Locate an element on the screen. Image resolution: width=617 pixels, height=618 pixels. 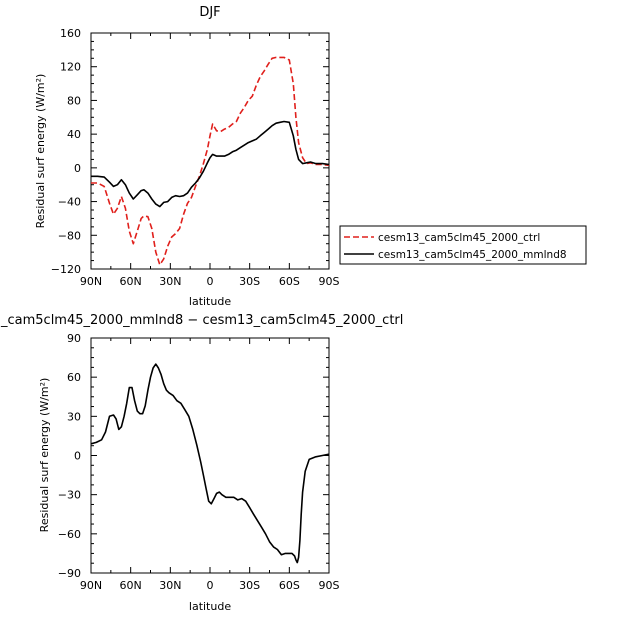
top-y-tick-label: −120 is located at coordinates (66, 269).